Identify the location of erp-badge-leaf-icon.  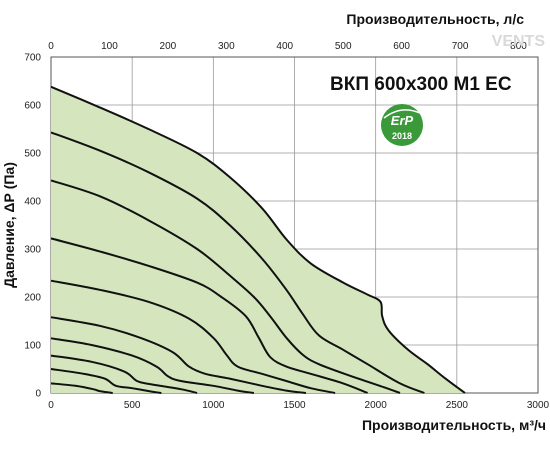
(403, 114).